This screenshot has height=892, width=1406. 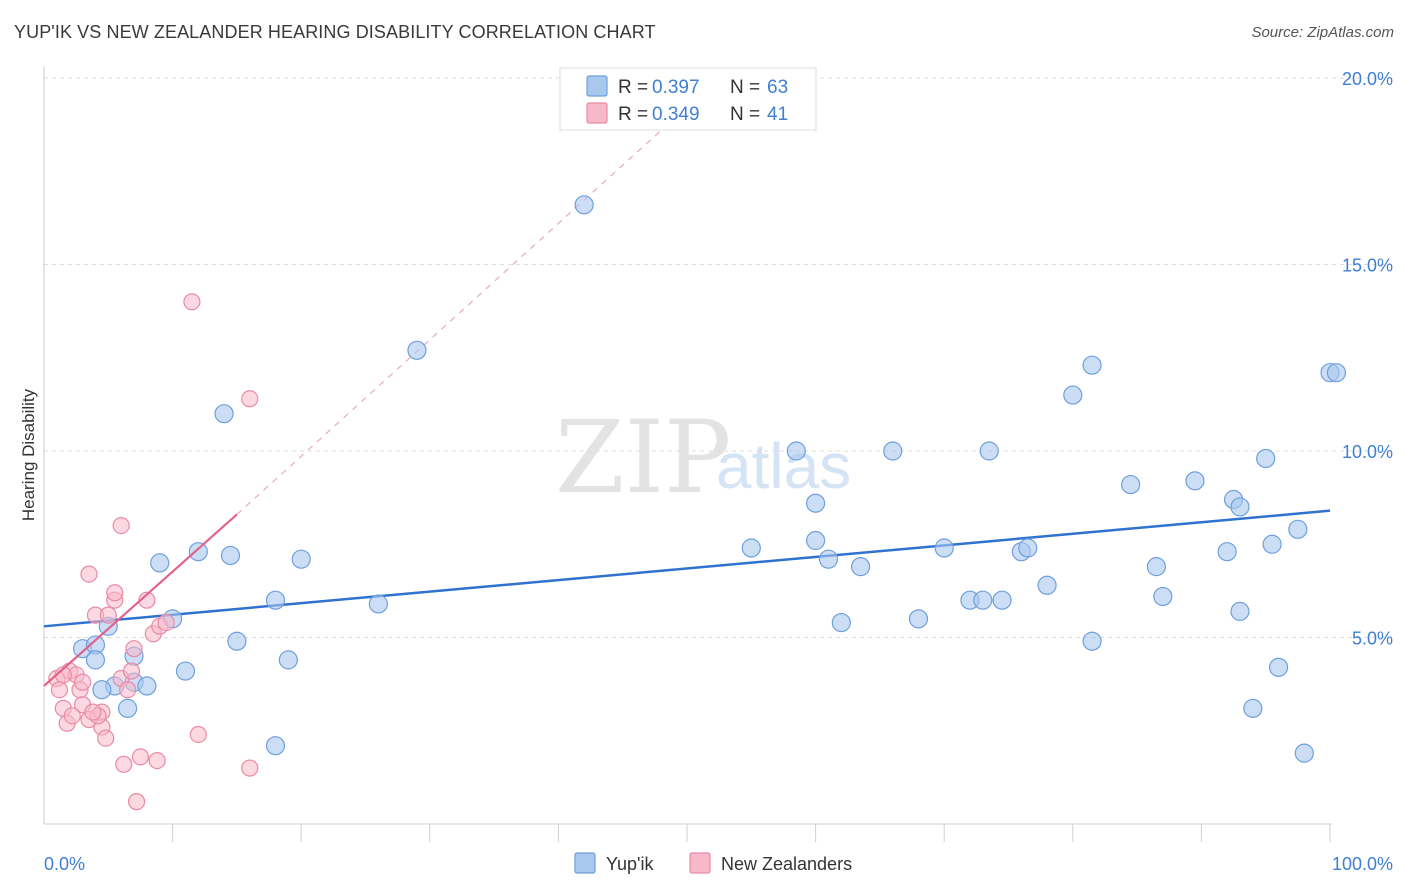 What do you see at coordinates (751, 833) in the screenshot?
I see `x-axis-ticks` at bounding box center [751, 833].